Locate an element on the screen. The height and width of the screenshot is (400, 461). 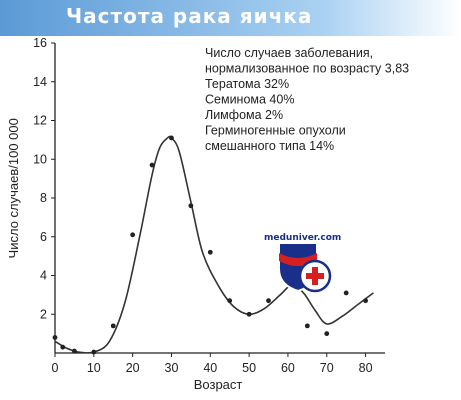
page-title: Частота рака яичка is located at coordinates (189, 16).